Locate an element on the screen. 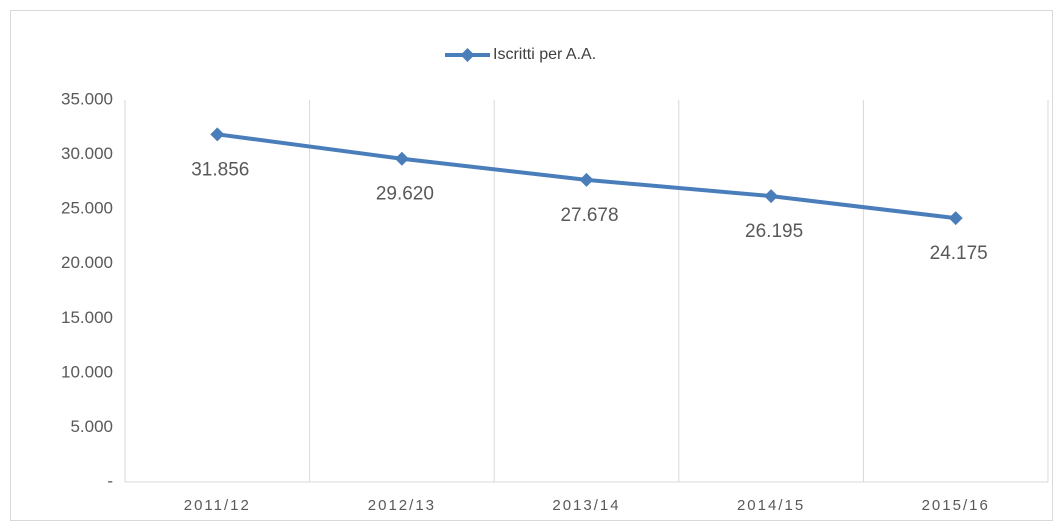  y-tick-label: 20.000 is located at coordinates (87, 262).